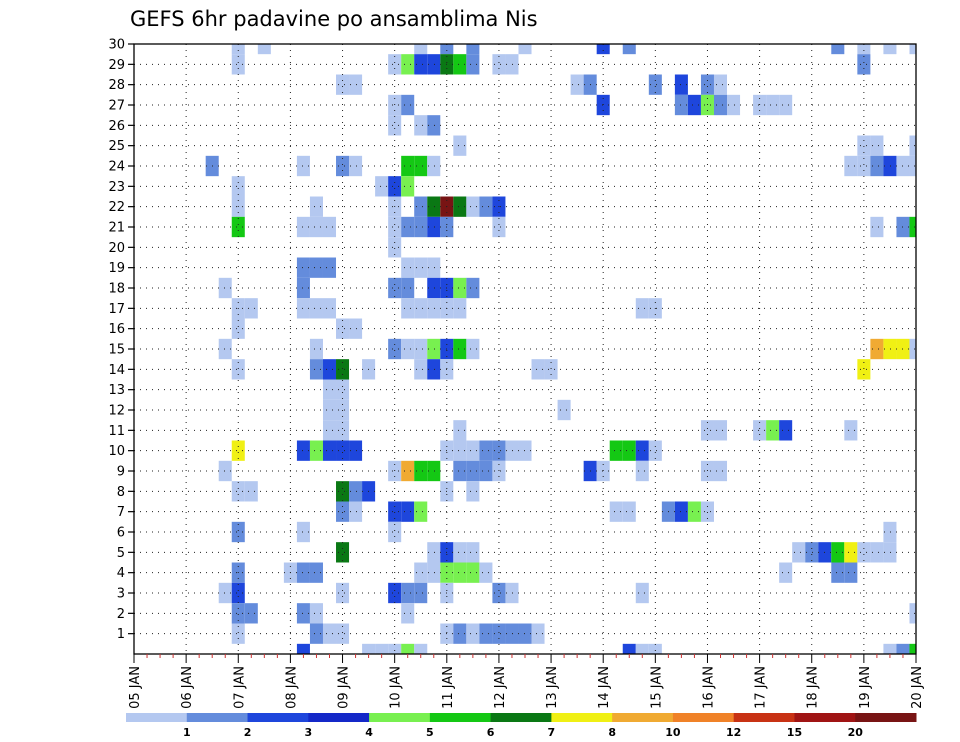 The height and width of the screenshot is (742, 960). What do you see at coordinates (116, 390) in the screenshot?
I see `y-tick-label: 13` at bounding box center [116, 390].